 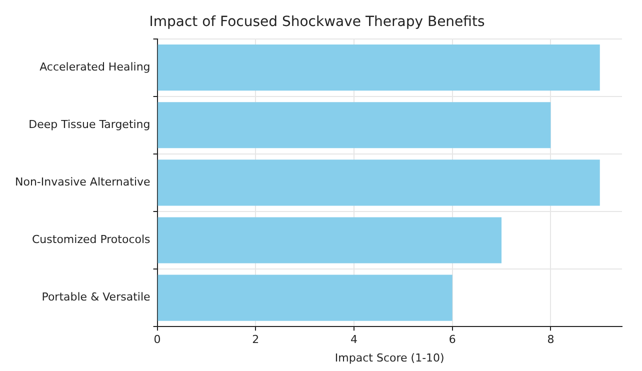 What do you see at coordinates (354, 339) in the screenshot?
I see `x-tick-label: 4` at bounding box center [354, 339].